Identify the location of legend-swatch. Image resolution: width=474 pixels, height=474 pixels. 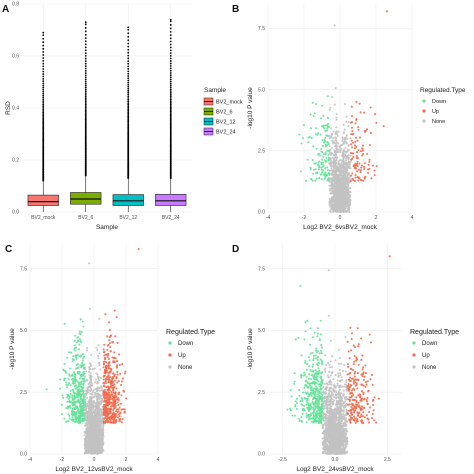
(170, 367).